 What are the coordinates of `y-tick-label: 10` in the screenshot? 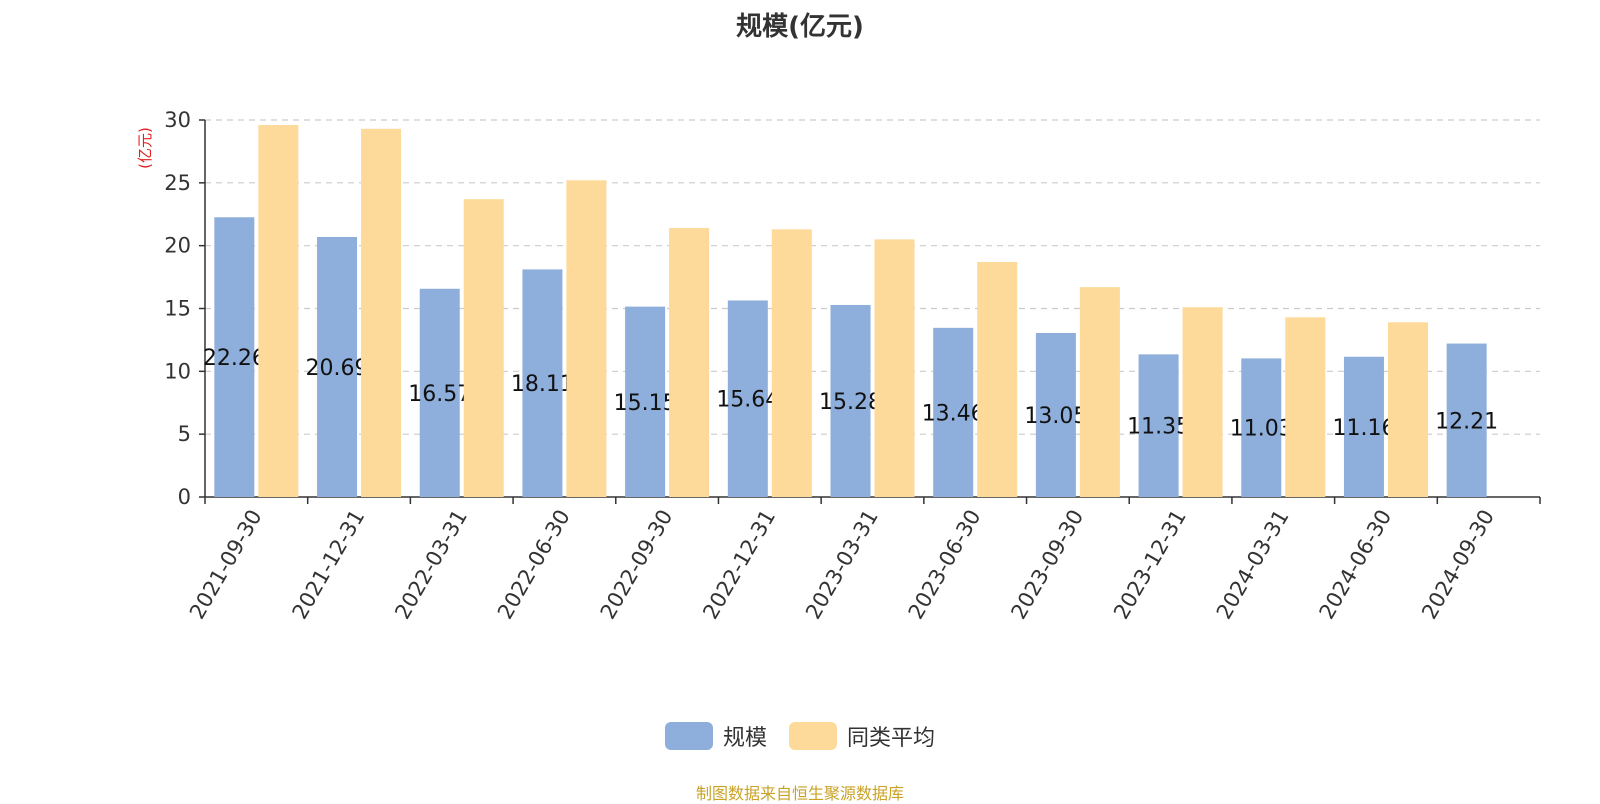 It's located at (177, 371).